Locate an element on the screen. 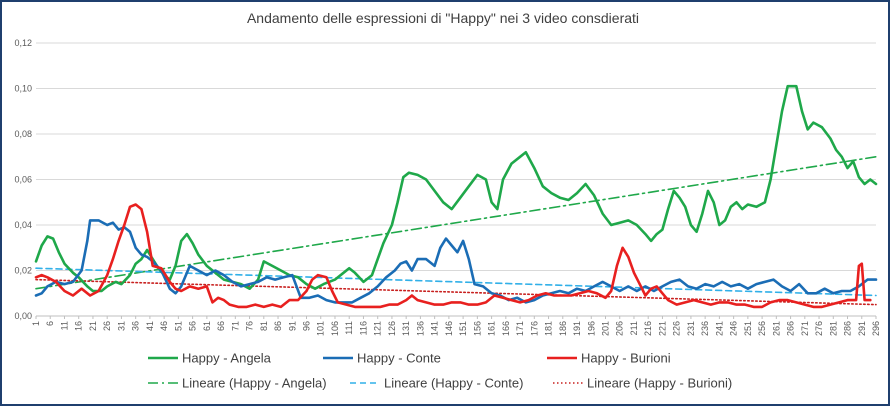 This screenshot has height=406, width=890. x-tick-label: 296 is located at coordinates (876, 328).